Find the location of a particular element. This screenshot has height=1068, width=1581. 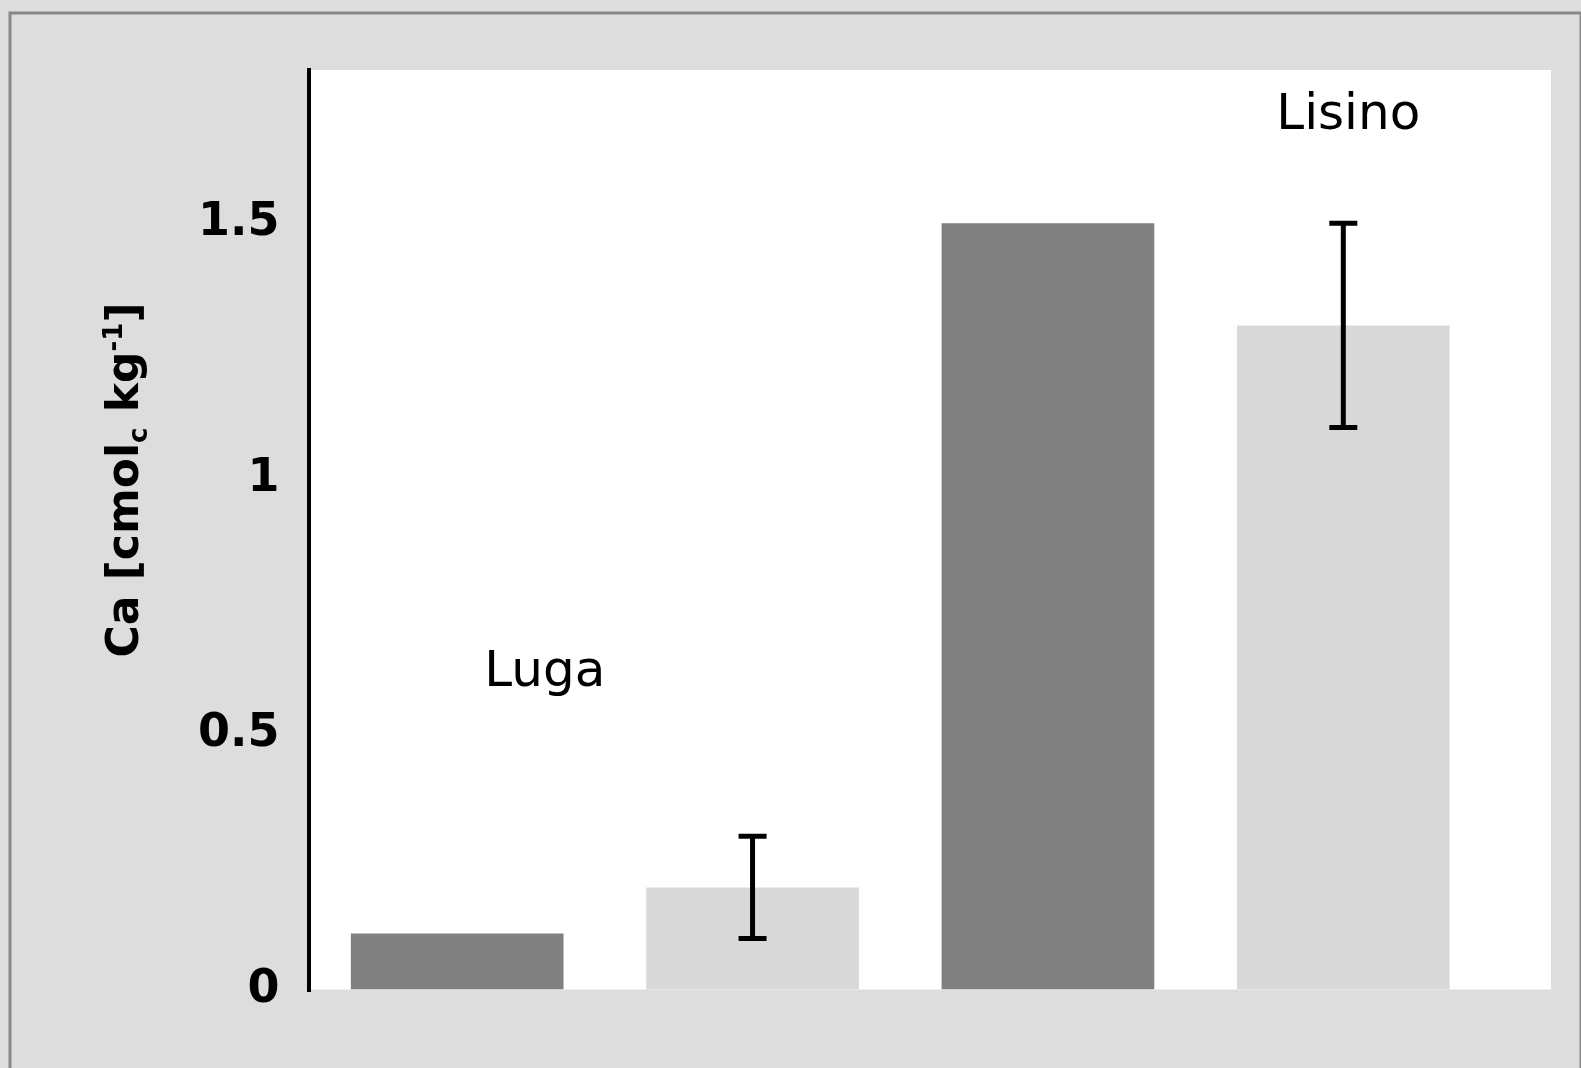

y-tick-label: 0.5 is located at coordinates (238, 730).